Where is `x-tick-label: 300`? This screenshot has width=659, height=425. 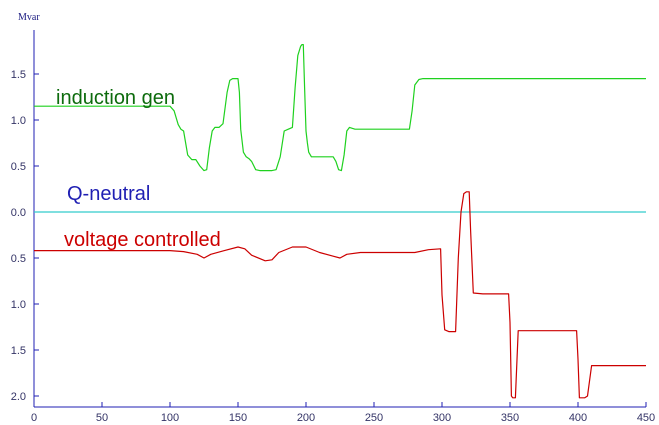
x-tick-label: 300 is located at coordinates (442, 418).